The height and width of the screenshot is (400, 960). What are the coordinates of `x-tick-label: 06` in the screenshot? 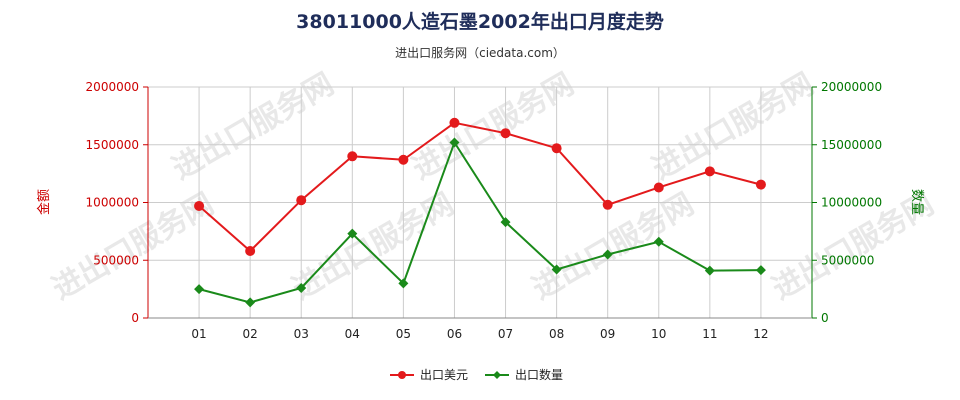 It's located at (454, 334).